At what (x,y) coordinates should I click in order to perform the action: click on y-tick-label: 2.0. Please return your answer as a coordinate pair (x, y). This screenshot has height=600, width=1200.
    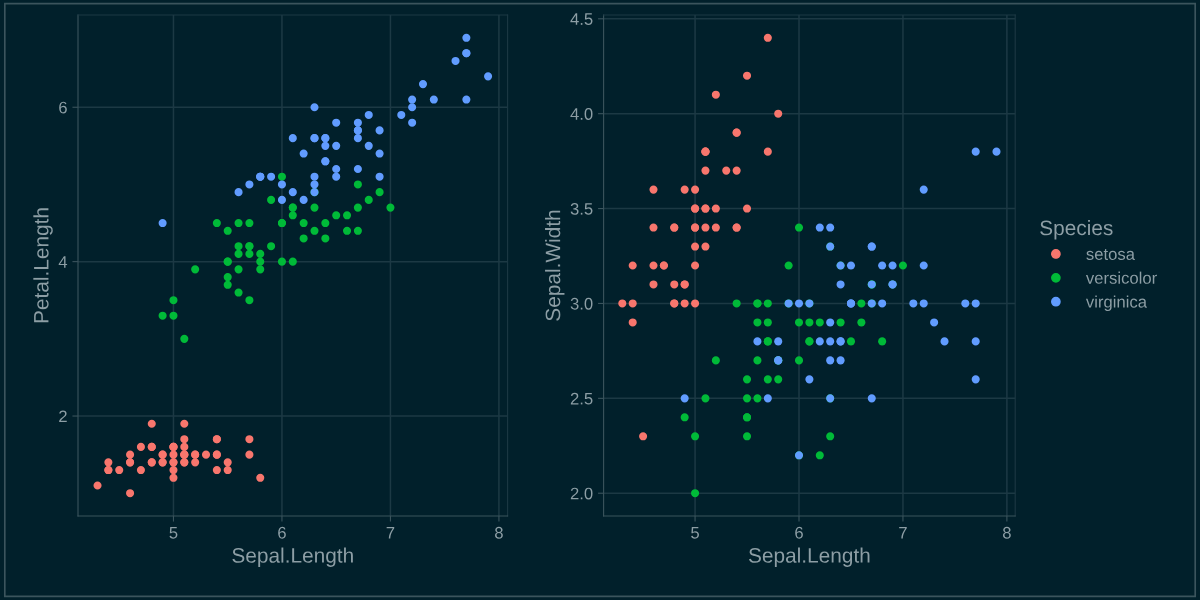
    Looking at the image, I should click on (581, 493).